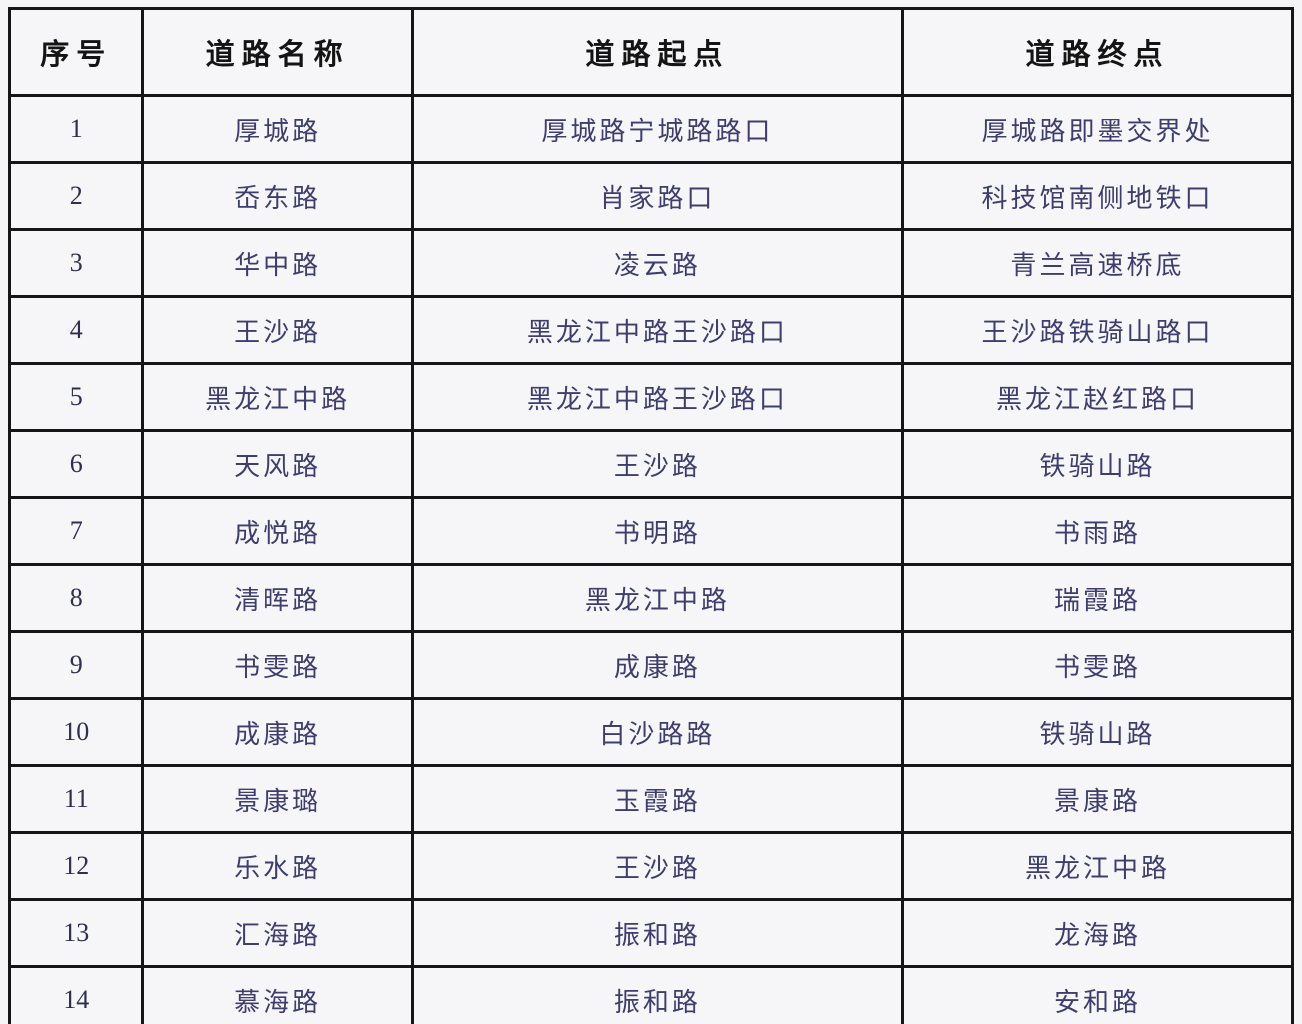 The width and height of the screenshot is (1302, 1024). What do you see at coordinates (76, 598) in the screenshot?
I see `serial-number-cell: 8` at bounding box center [76, 598].